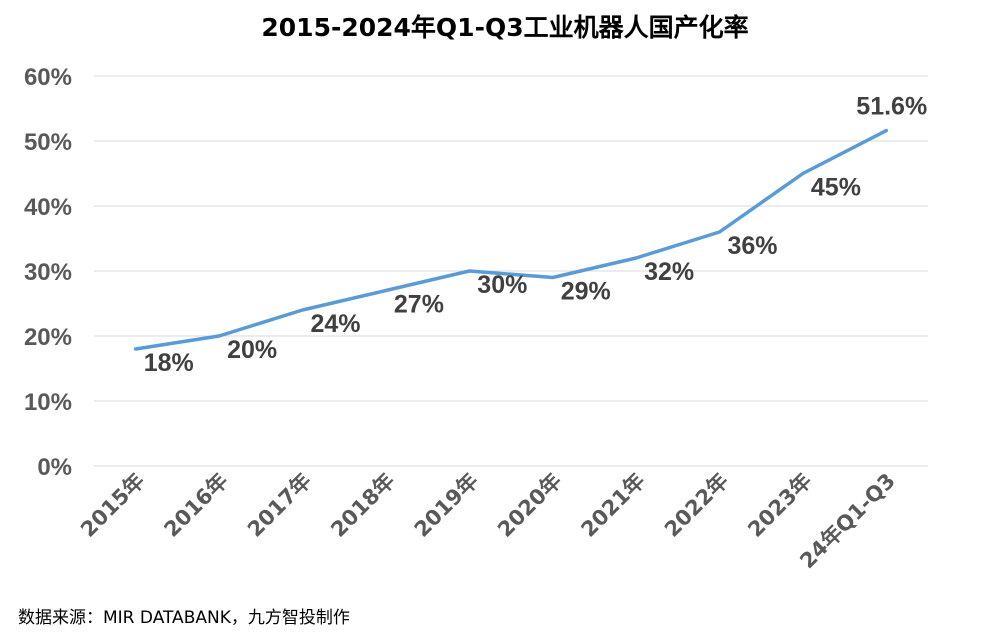 The image size is (984, 639). What do you see at coordinates (169, 363) in the screenshot?
I see `data-label: 18%` at bounding box center [169, 363].